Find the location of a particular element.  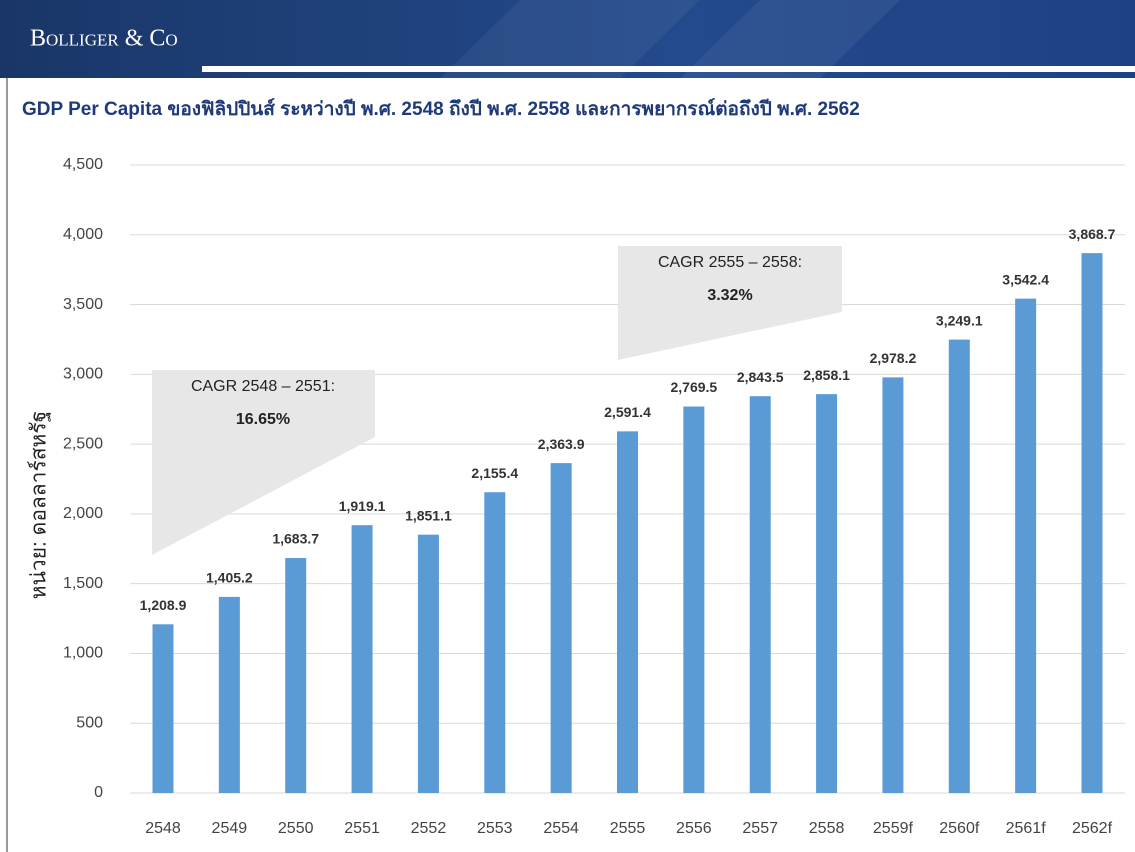

data-label: 2,858.1 is located at coordinates (826, 375).